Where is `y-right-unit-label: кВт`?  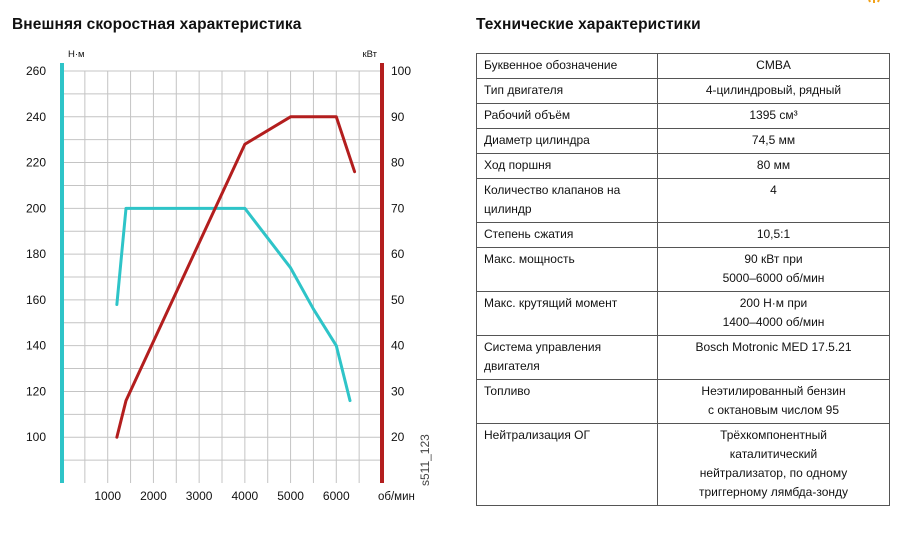
y-right-unit-label: кВт is located at coordinates (369, 54).